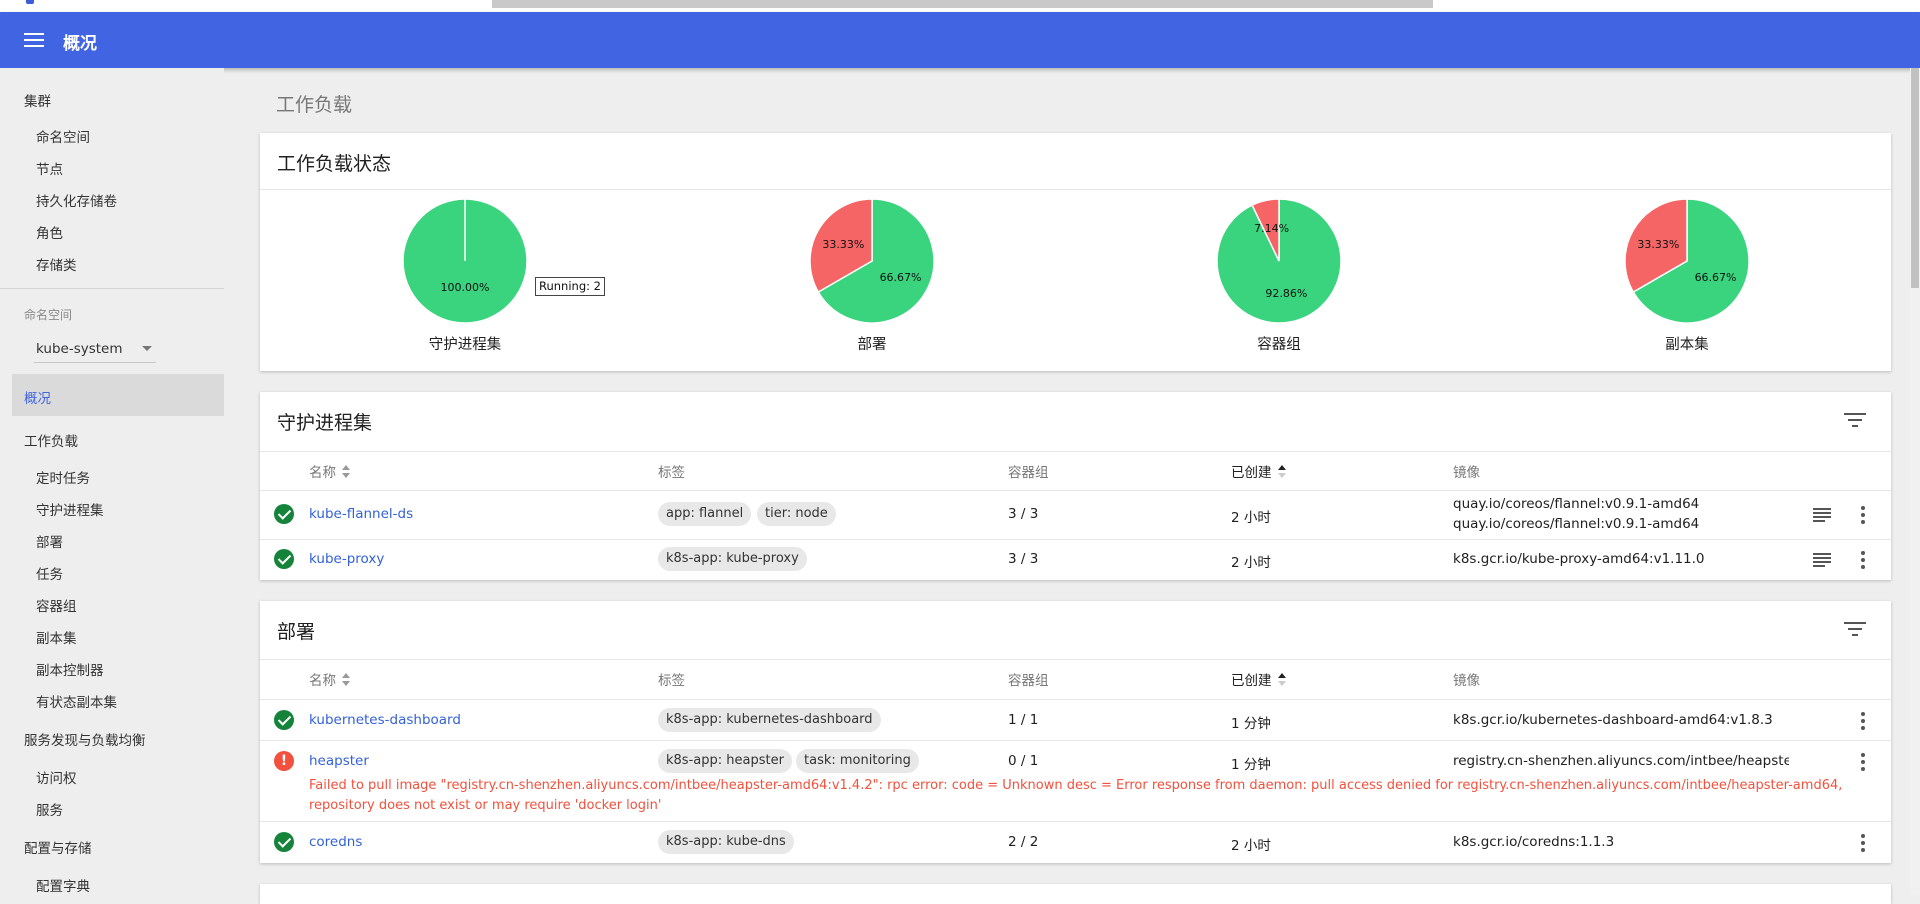 This screenshot has width=1920, height=904. I want to click on daemonset-name-link: kube-proxy, so click(347, 559).